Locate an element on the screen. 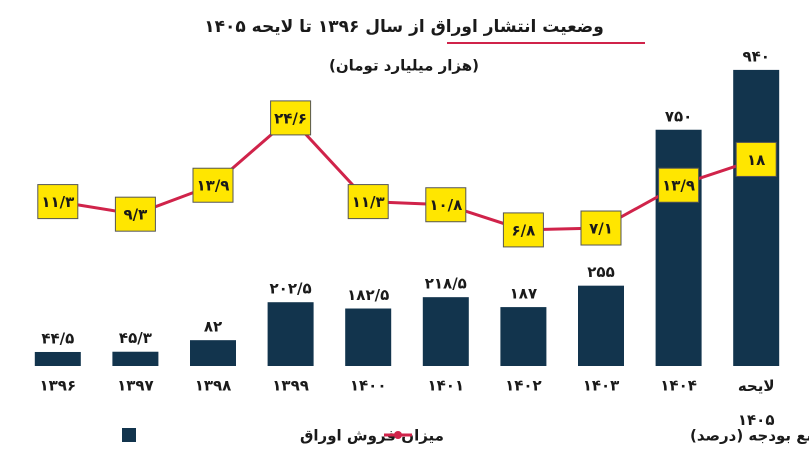  x-tick-label: ۱۴۰۳ is located at coordinates (601, 386).